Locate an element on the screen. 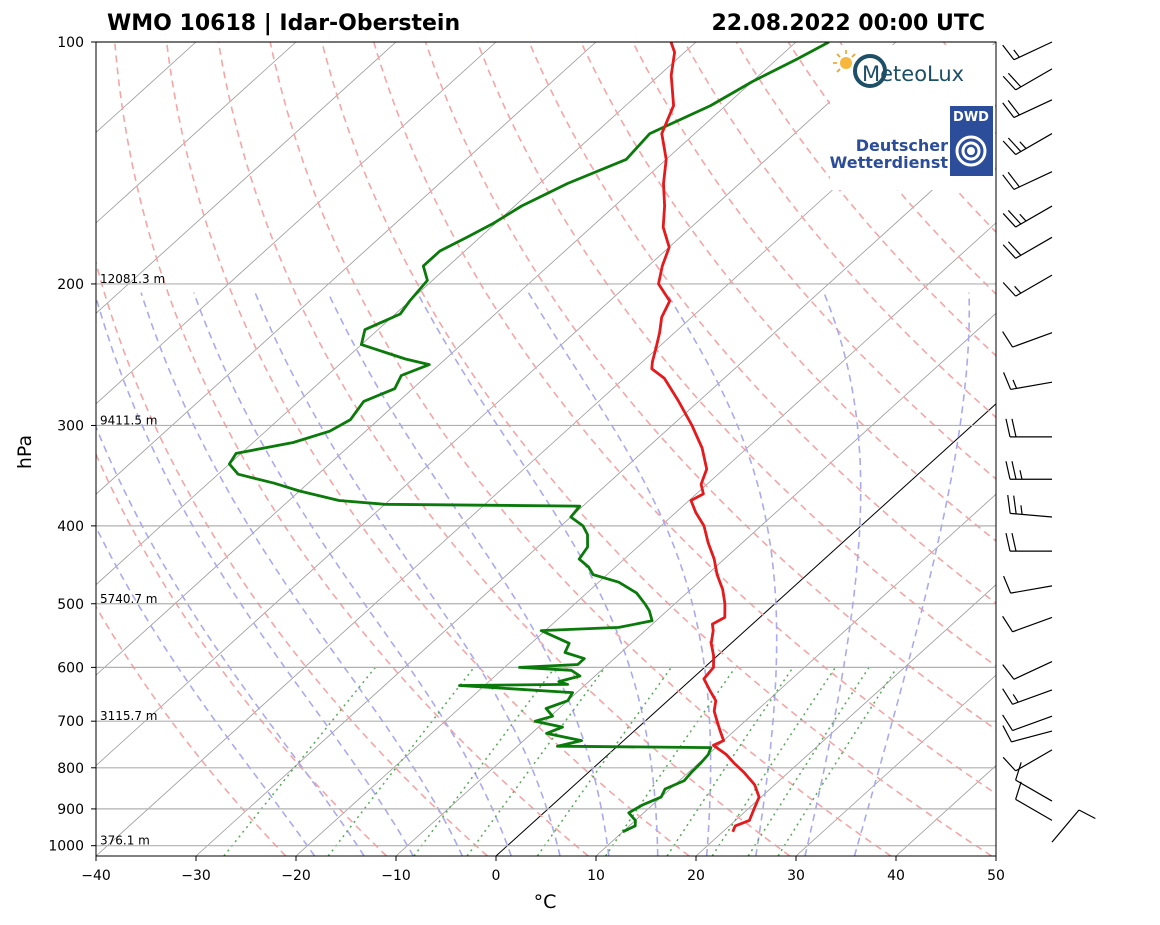  height-label: 5740.7 m is located at coordinates (129, 599).